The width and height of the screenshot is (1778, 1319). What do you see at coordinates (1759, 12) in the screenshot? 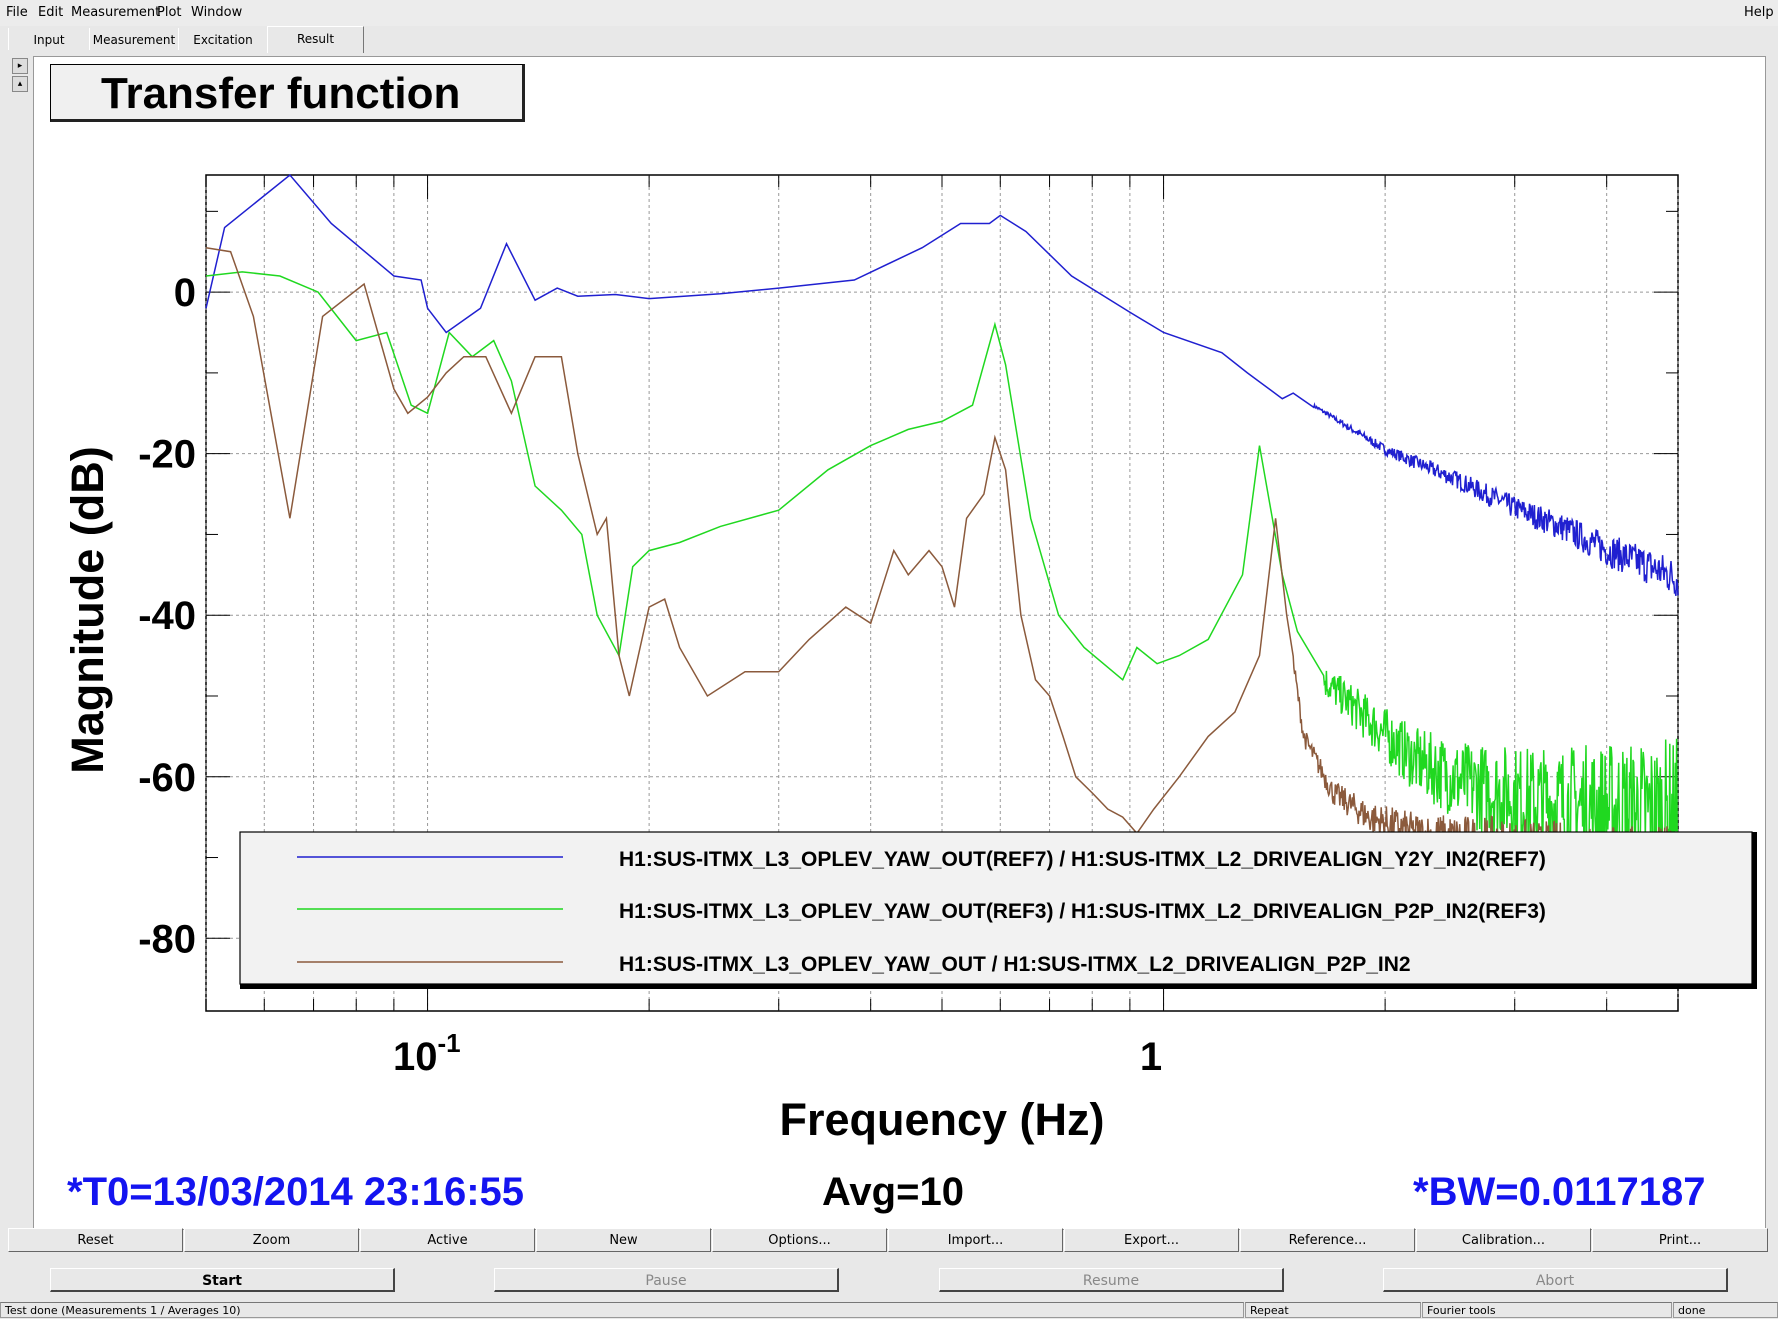
I see `menu-help: Help` at bounding box center [1759, 12].